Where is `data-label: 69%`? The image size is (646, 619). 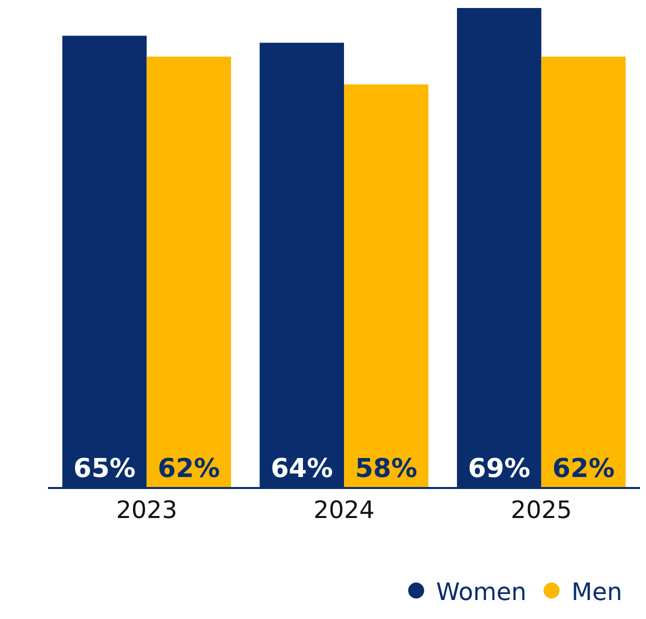 data-label: 69% is located at coordinates (499, 469).